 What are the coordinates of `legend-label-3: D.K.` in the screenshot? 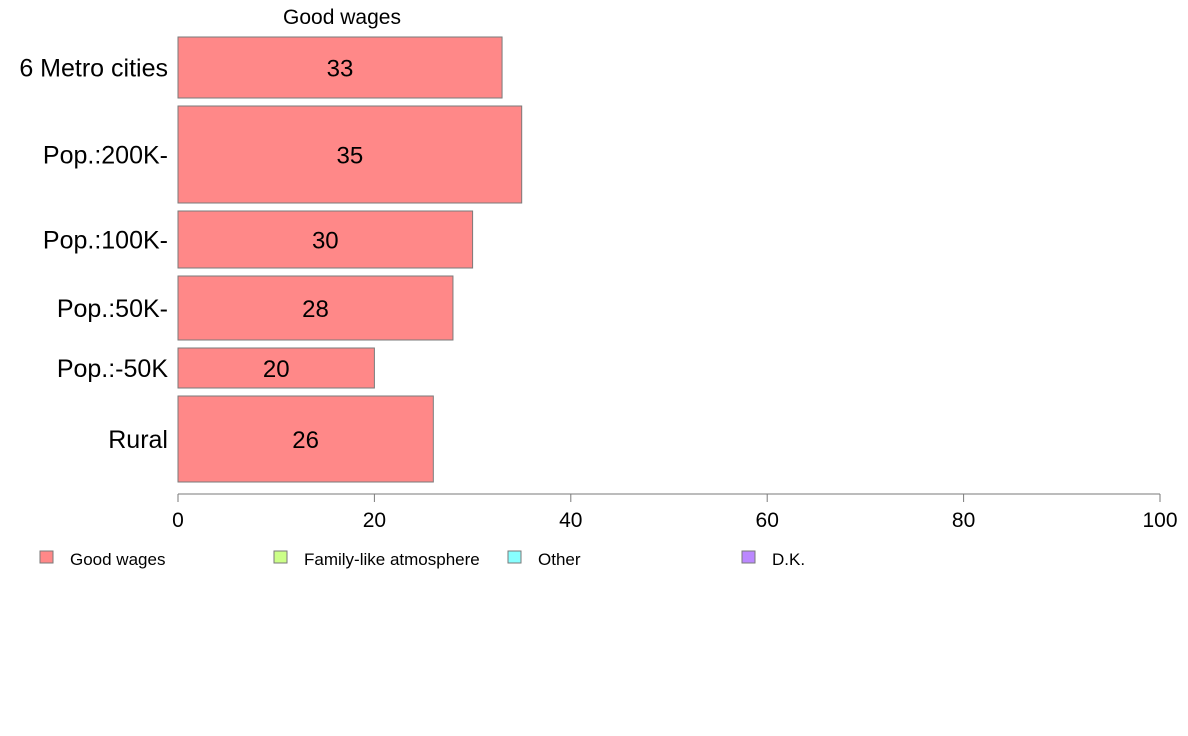 It's located at (788, 559).